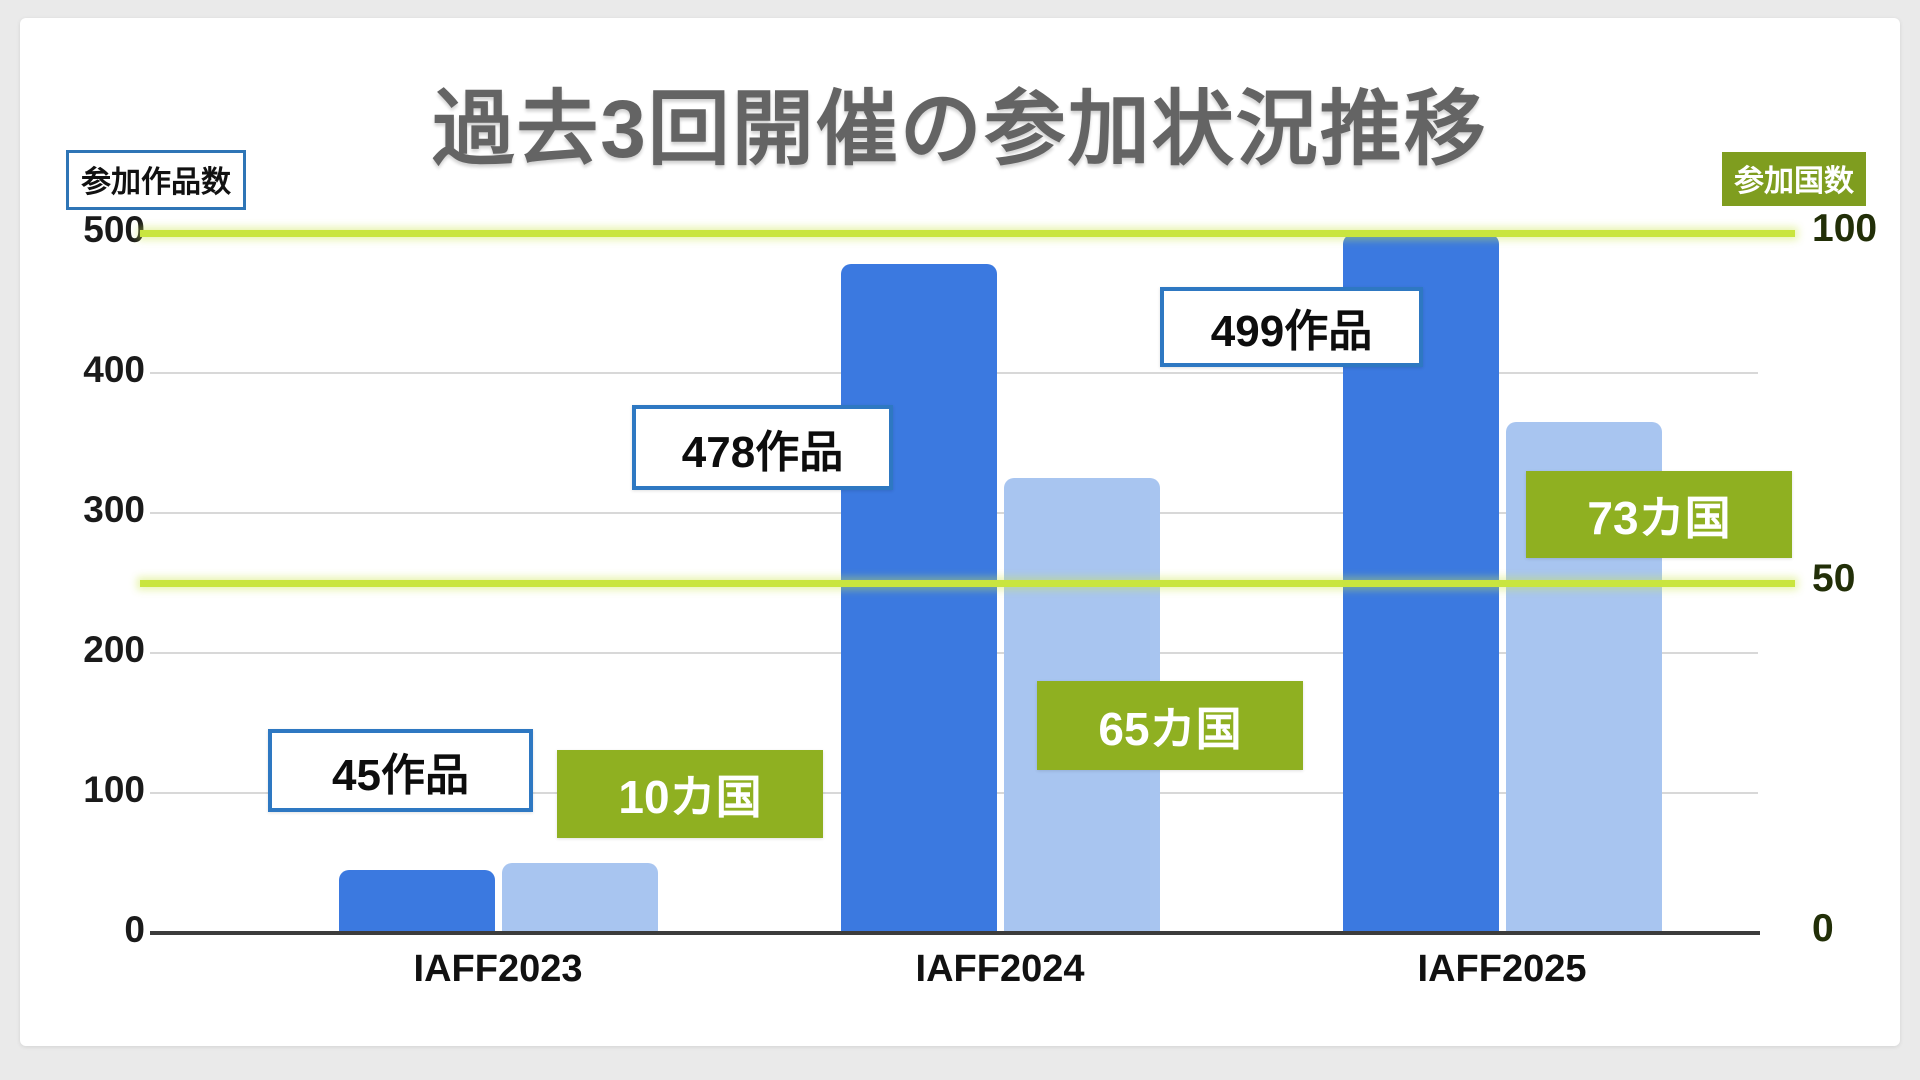 The height and width of the screenshot is (1080, 1920). I want to click on left-axis-tick-0: 0, so click(134, 929).